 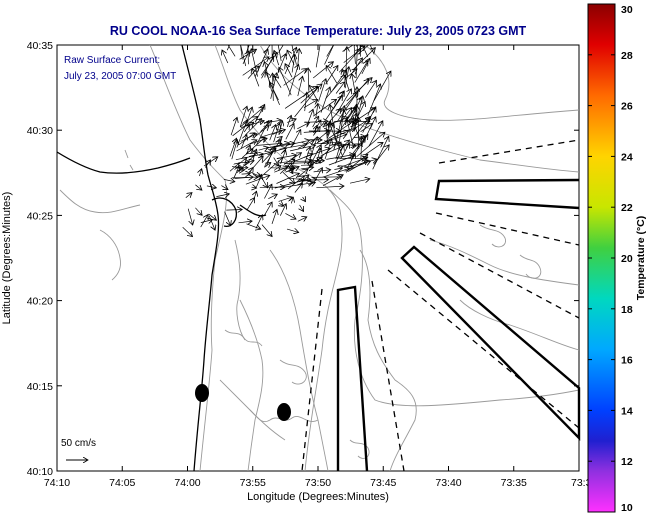 I want to click on colorbar-tick-label: 30, so click(x=627, y=10).